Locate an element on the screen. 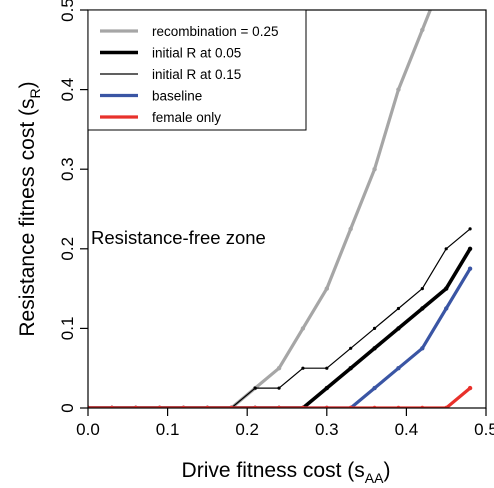 The width and height of the screenshot is (494, 488). x-tick-label: 0.1 is located at coordinates (168, 429).